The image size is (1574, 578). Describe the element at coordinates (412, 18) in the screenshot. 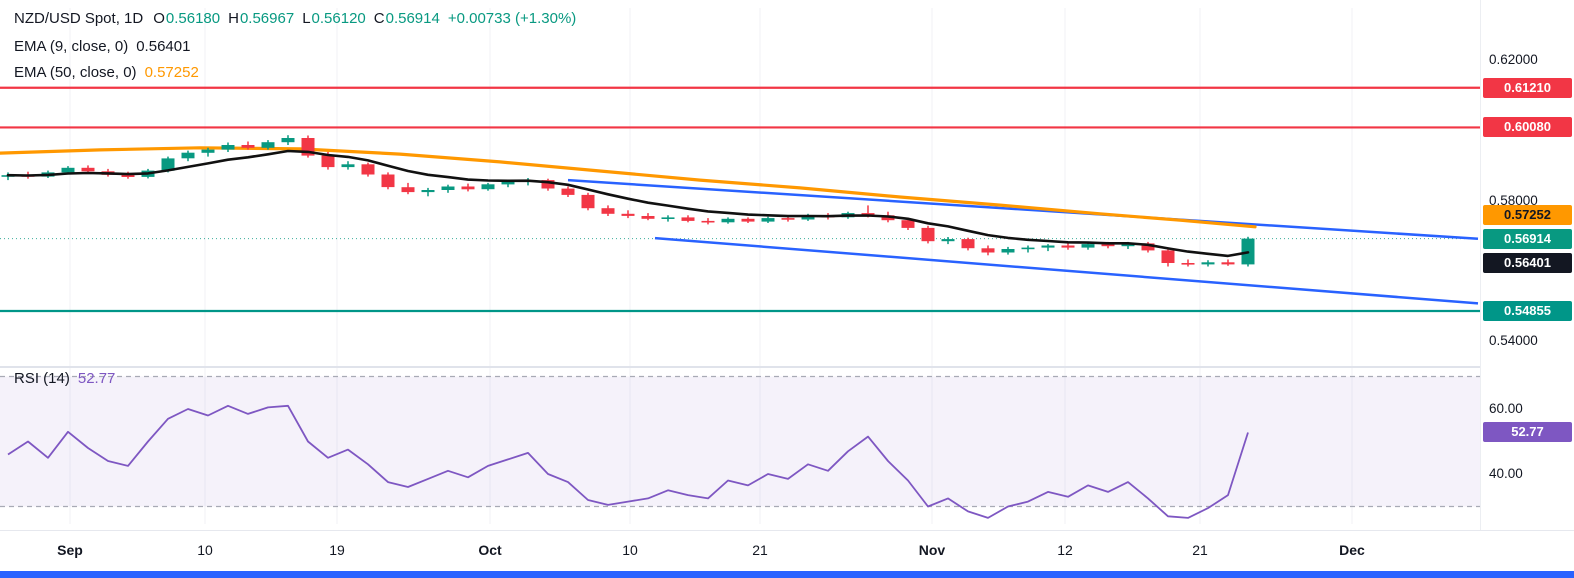

I see `close-value: 0.56914` at that location.